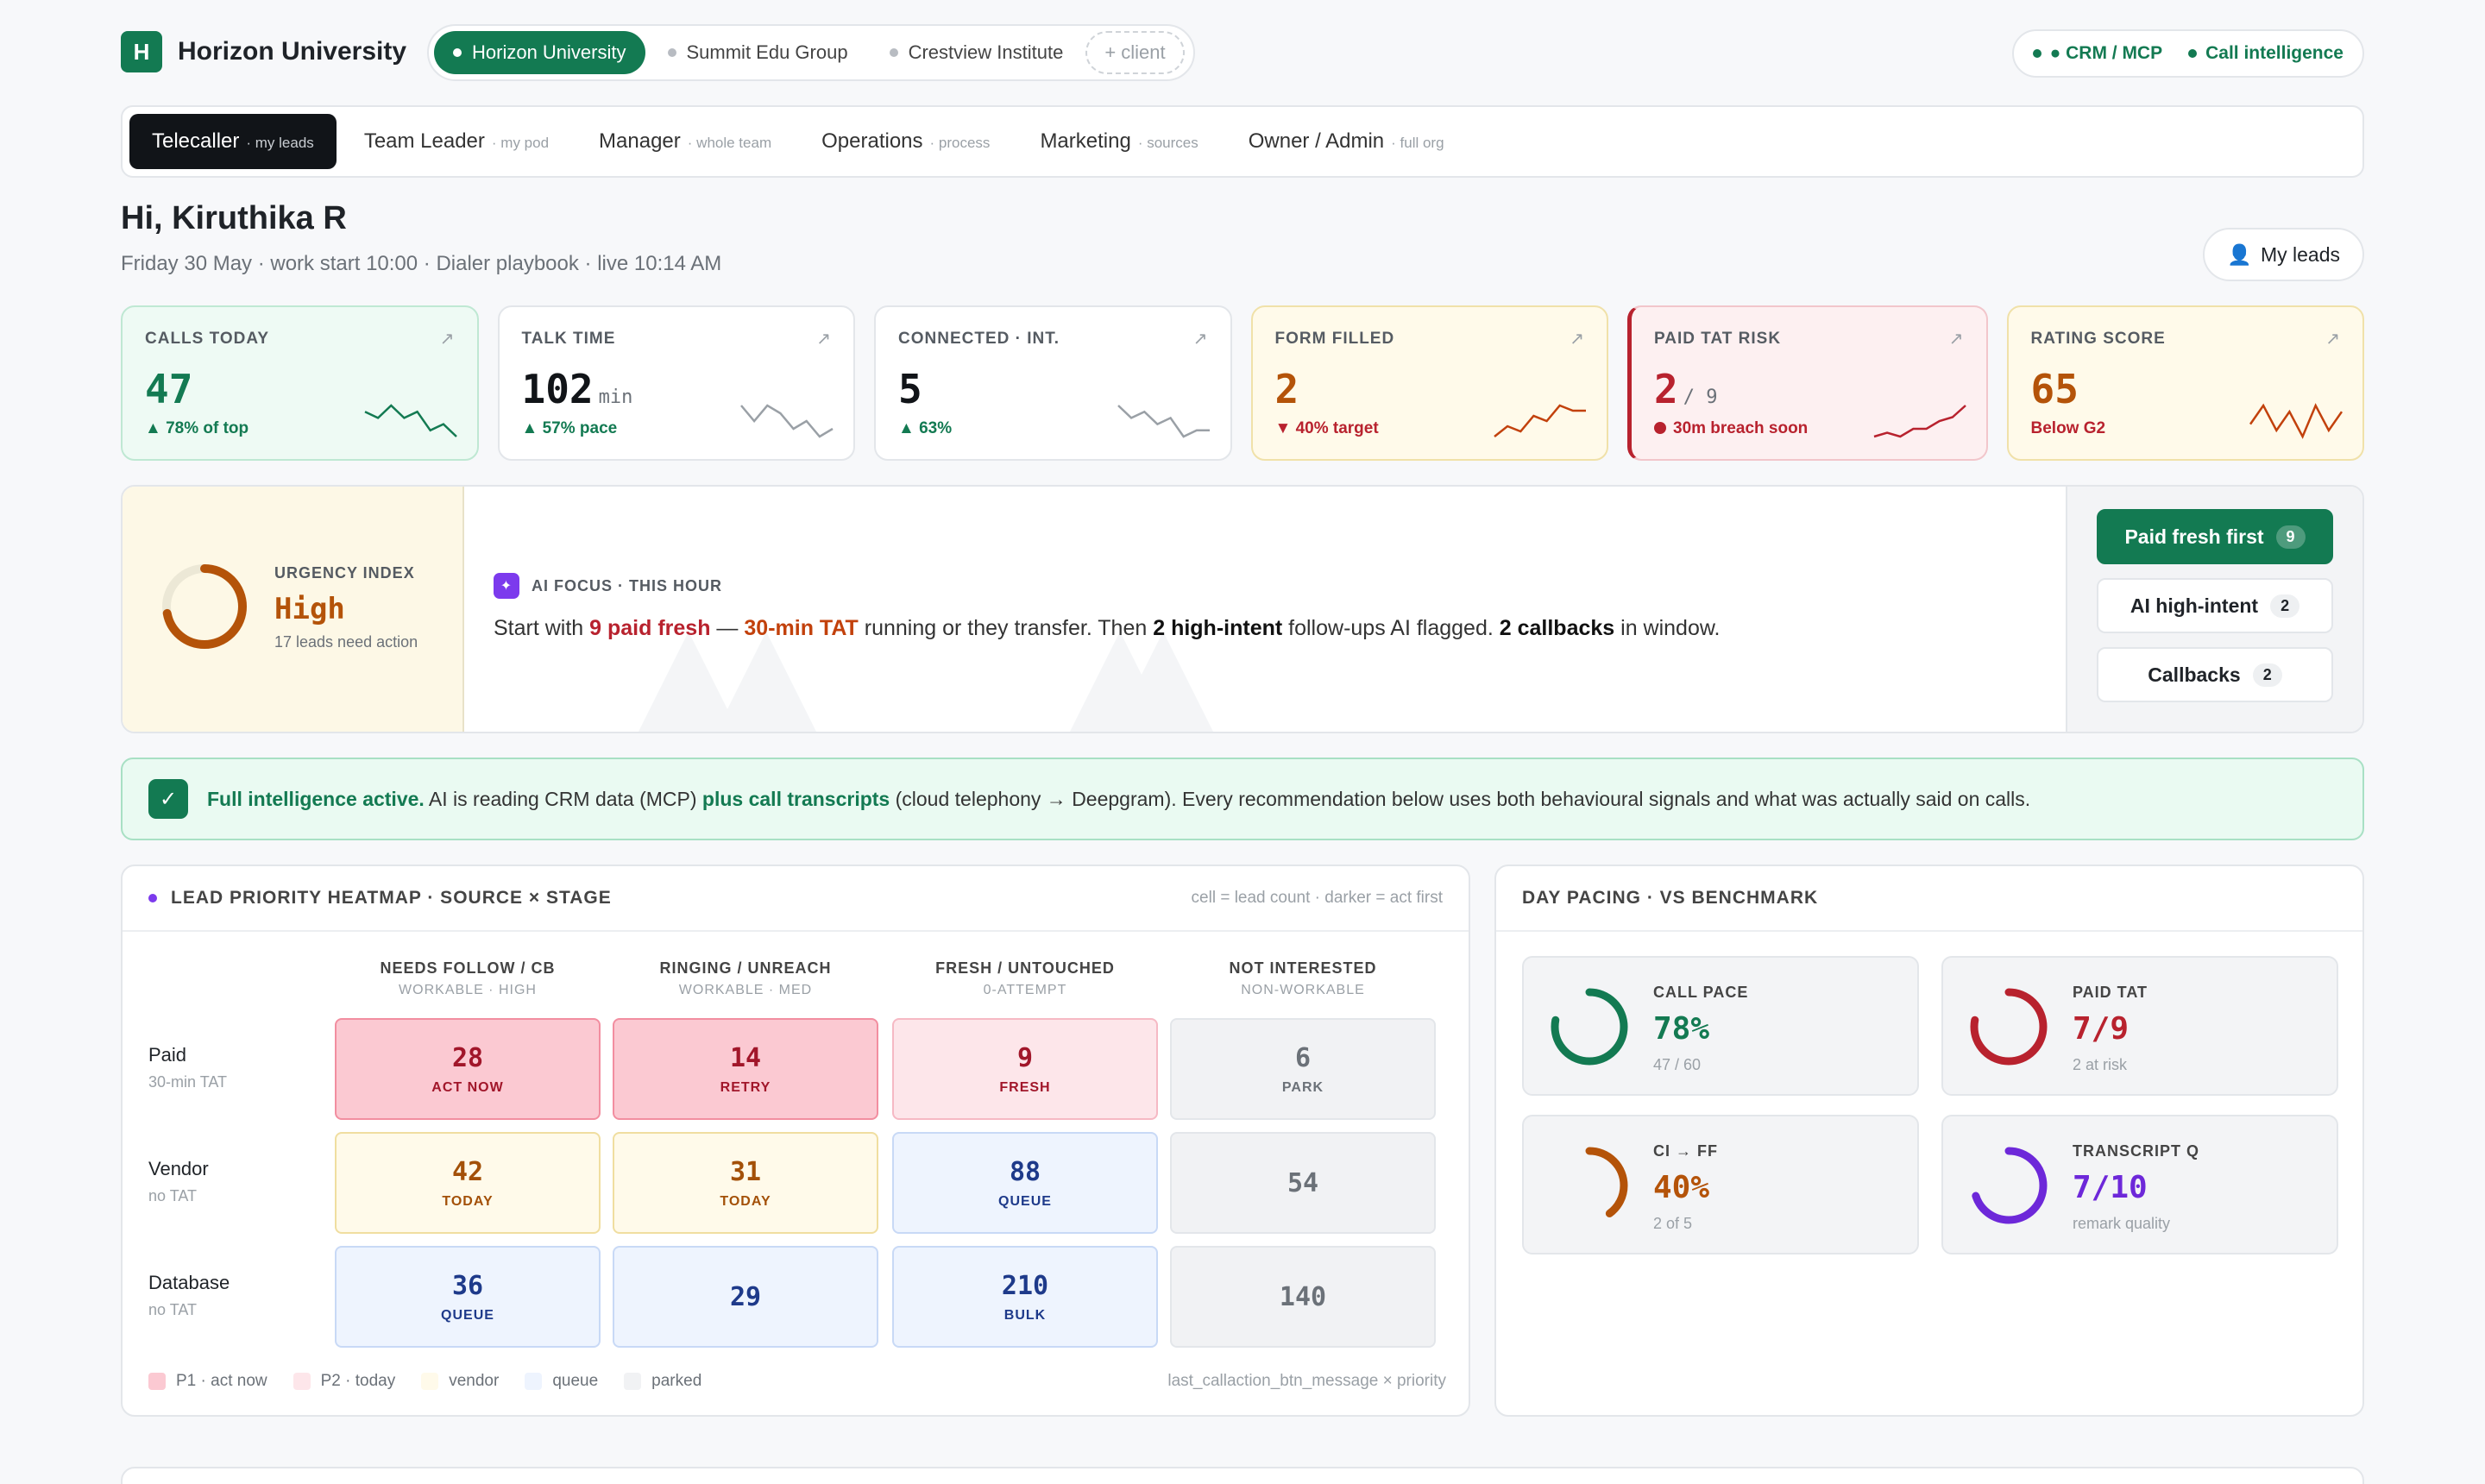 The width and height of the screenshot is (2485, 1484). Describe the element at coordinates (1218, 628) in the screenshot. I see `ai-text-highlight: 2 high-intent` at that location.